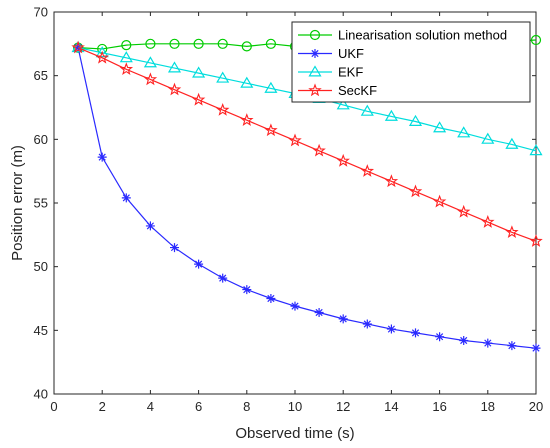 This screenshot has height=448, width=550. Describe the element at coordinates (536, 406) in the screenshot. I see `x-tick-label: 20` at that location.